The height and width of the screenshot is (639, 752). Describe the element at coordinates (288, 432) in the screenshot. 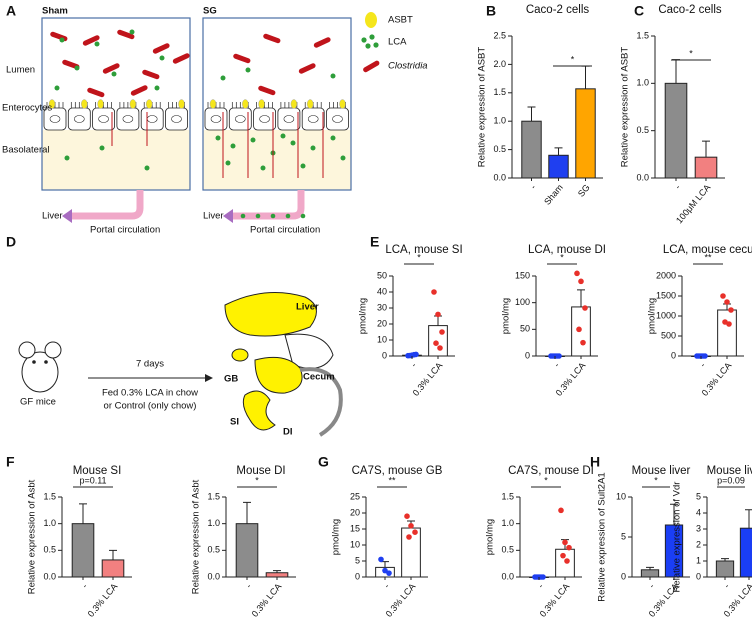

I see `organ-label: DI` at that location.